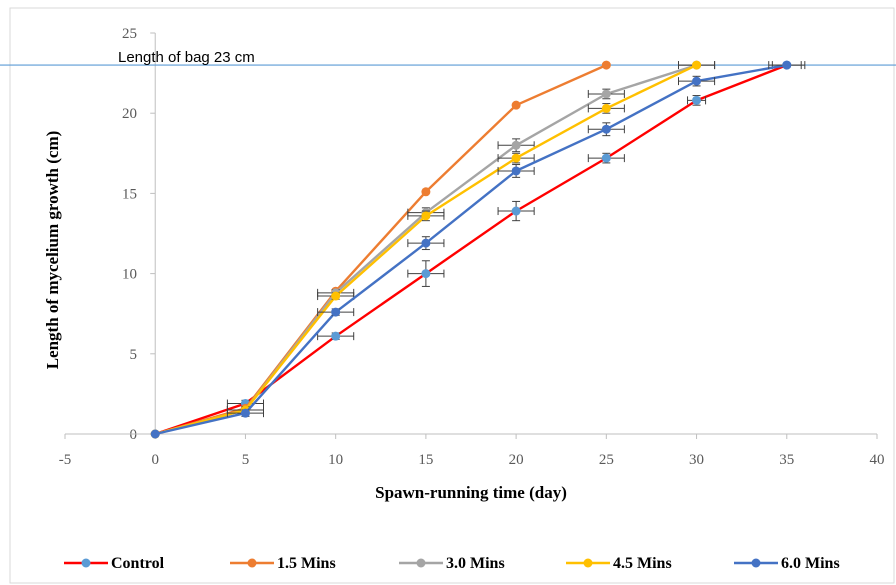 This screenshot has width=896, height=585. I want to click on y-tick-label: 10, so click(129, 275).